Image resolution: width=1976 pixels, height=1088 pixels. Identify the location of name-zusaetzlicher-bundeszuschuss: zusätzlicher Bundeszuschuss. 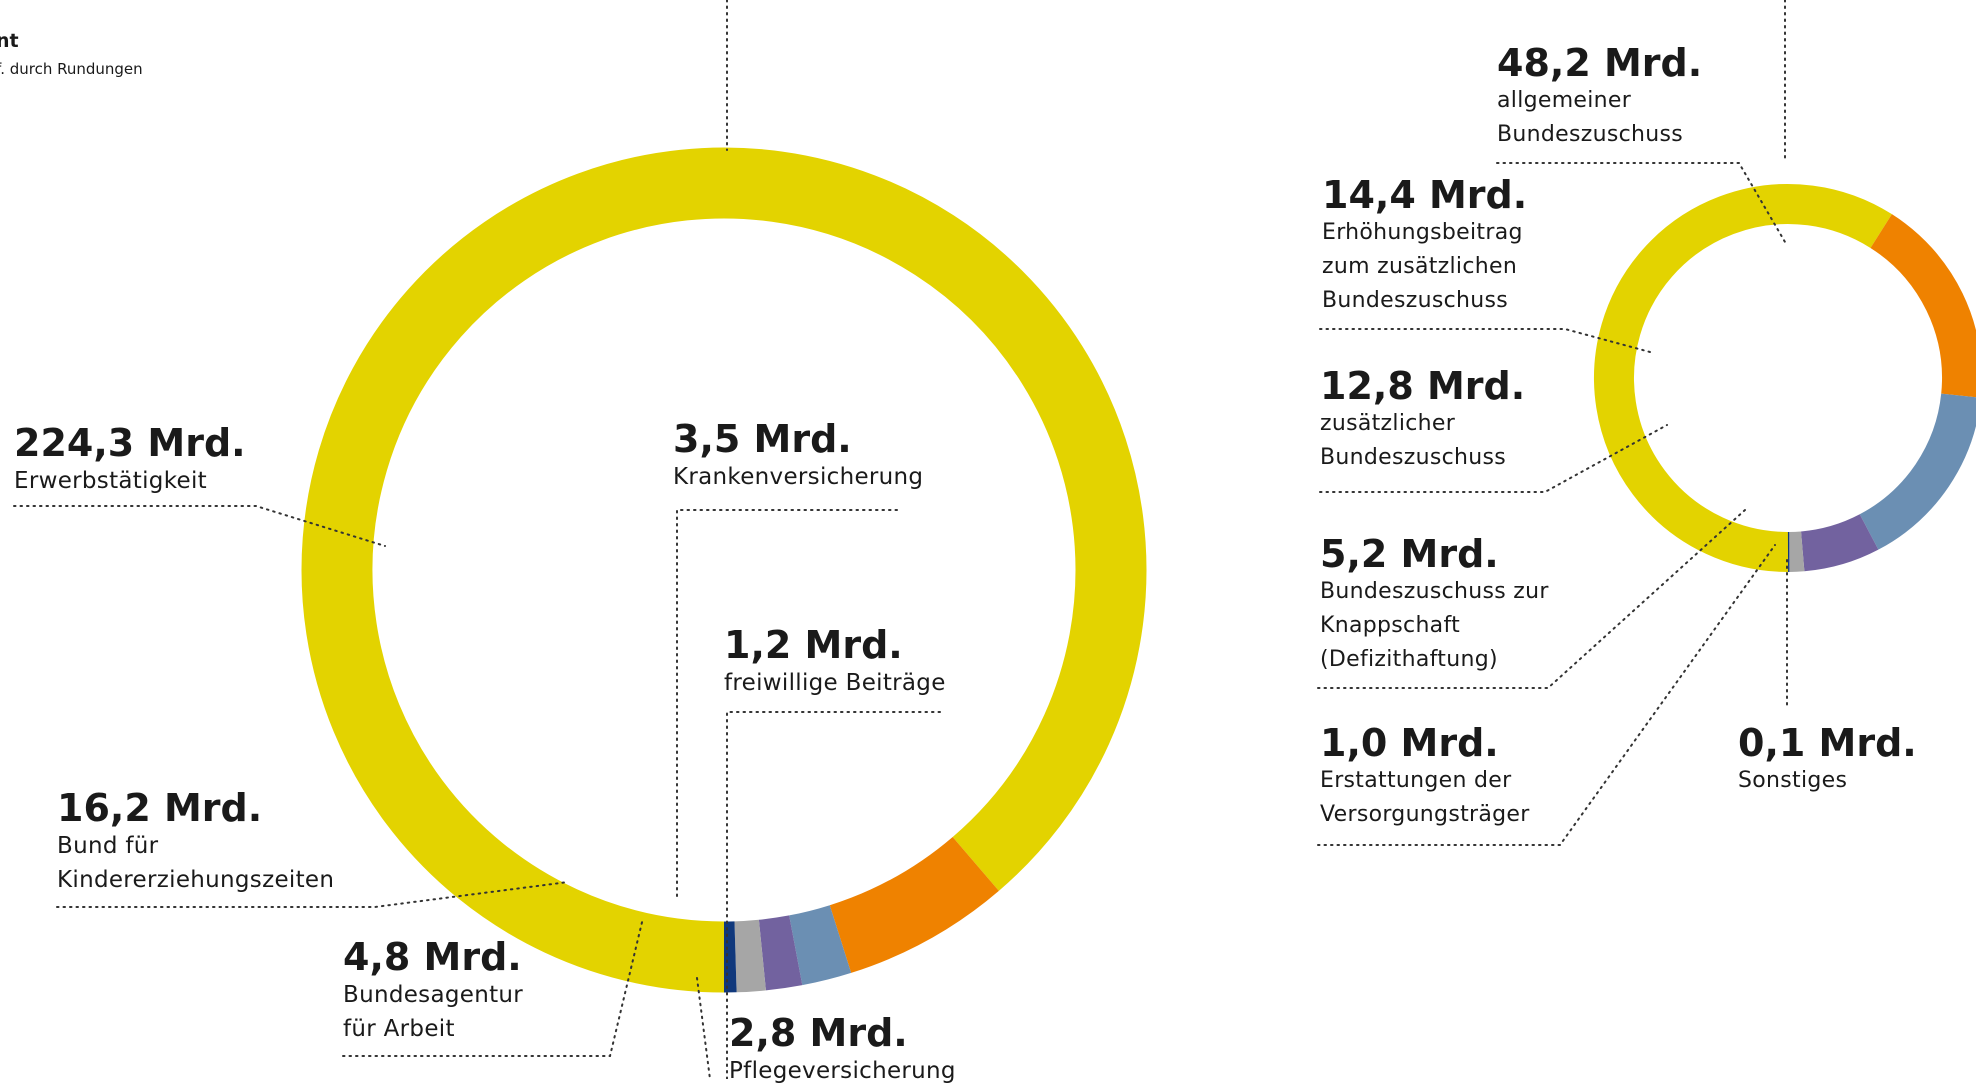
(1422, 441).